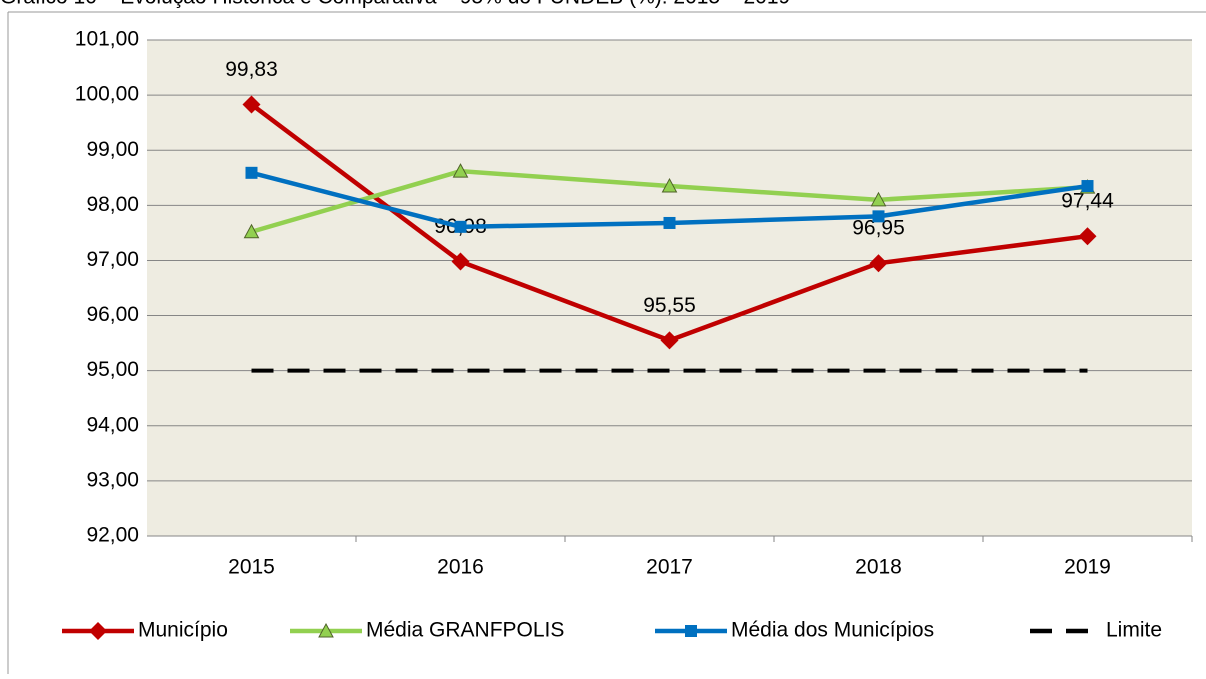 This screenshot has width=1206, height=679. Describe the element at coordinates (112, 535) in the screenshot. I see `y-tick-label: 92,00` at that location.